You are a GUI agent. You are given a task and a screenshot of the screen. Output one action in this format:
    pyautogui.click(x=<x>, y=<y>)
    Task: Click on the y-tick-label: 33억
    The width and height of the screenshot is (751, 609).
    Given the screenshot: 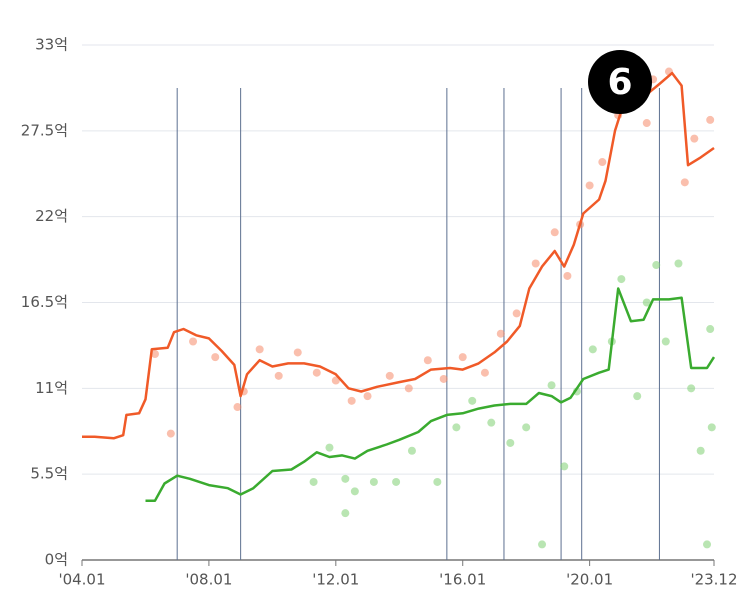 What is the action you would take?
    pyautogui.click(x=51, y=45)
    